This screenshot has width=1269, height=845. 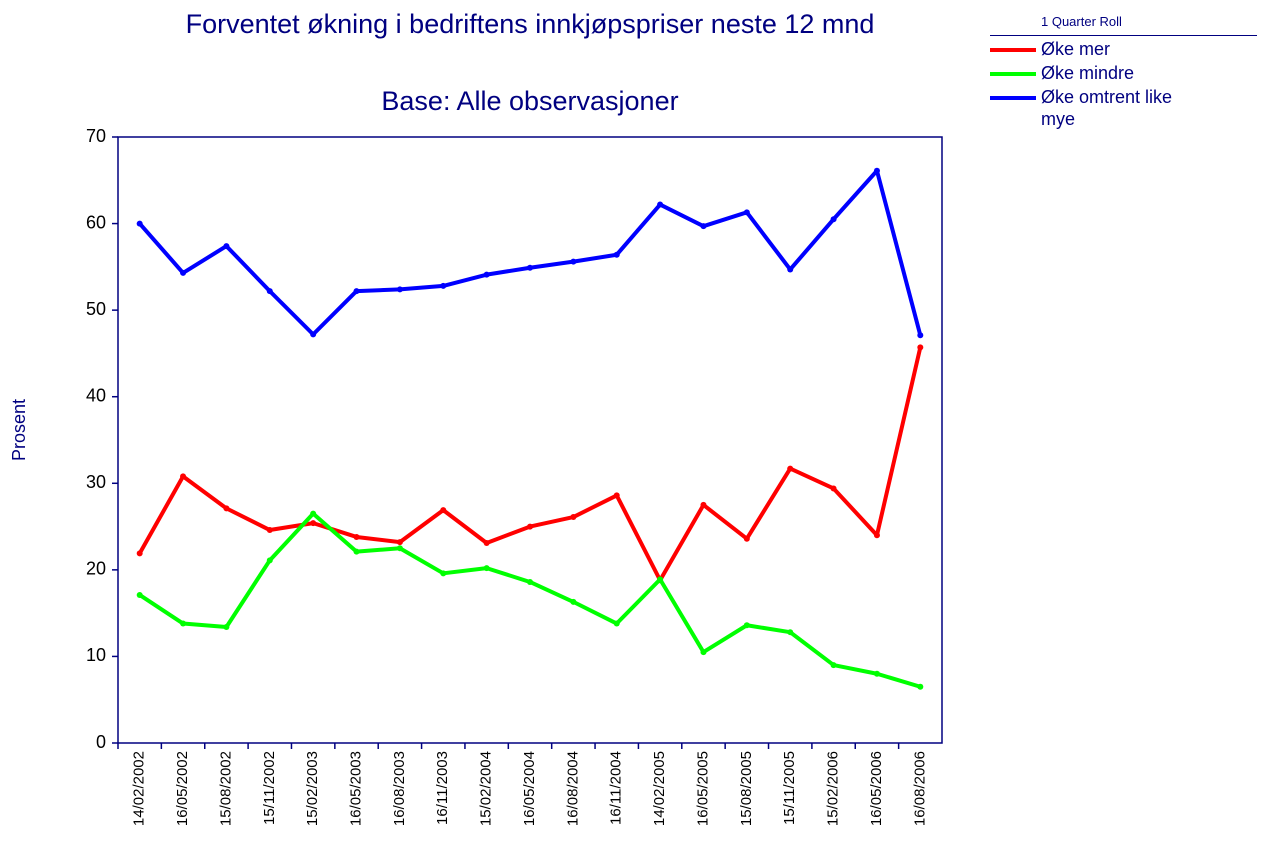 I want to click on legend-label: Øke mindre, so click(x=1088, y=73).